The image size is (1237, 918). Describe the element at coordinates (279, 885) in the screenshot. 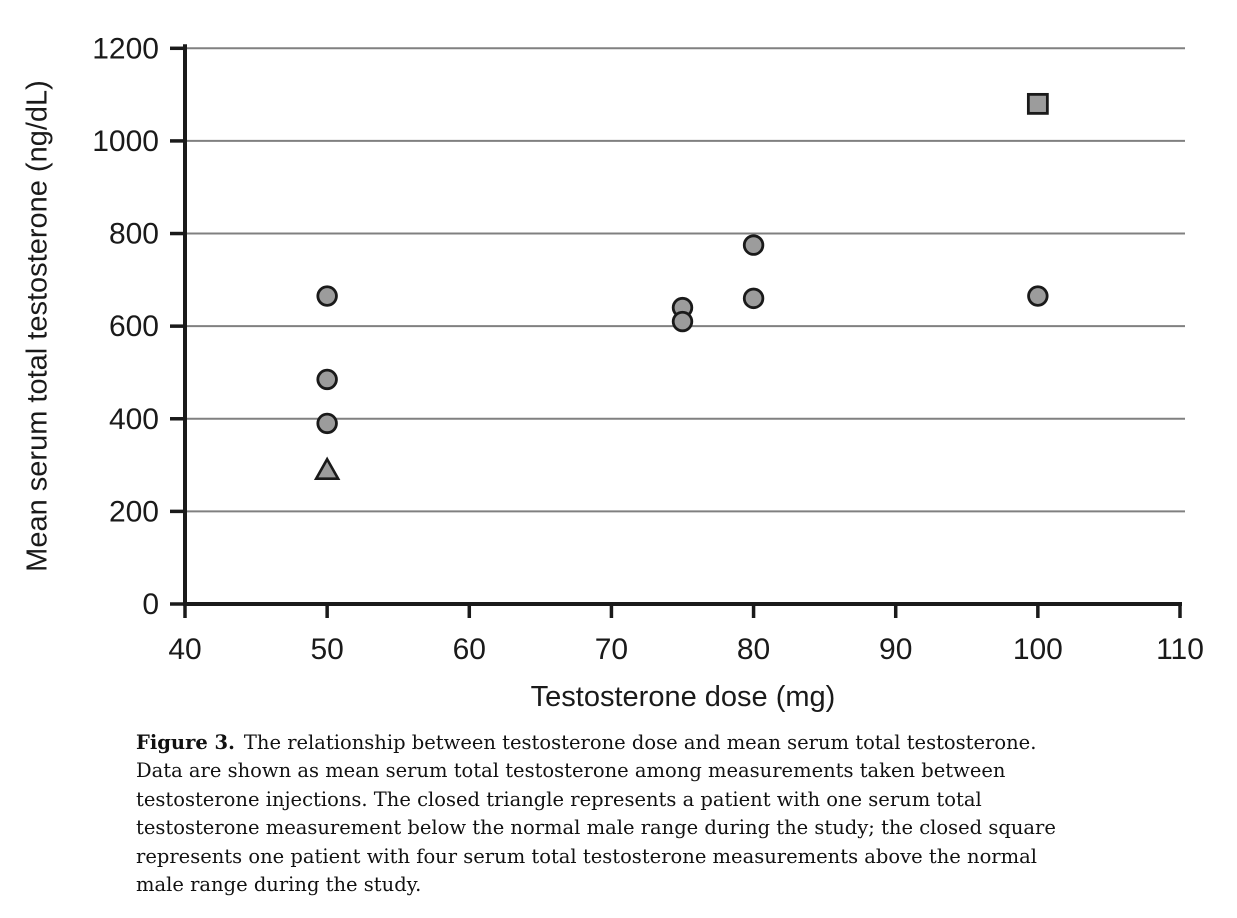

I see `caption-line: male range during the study.` at that location.